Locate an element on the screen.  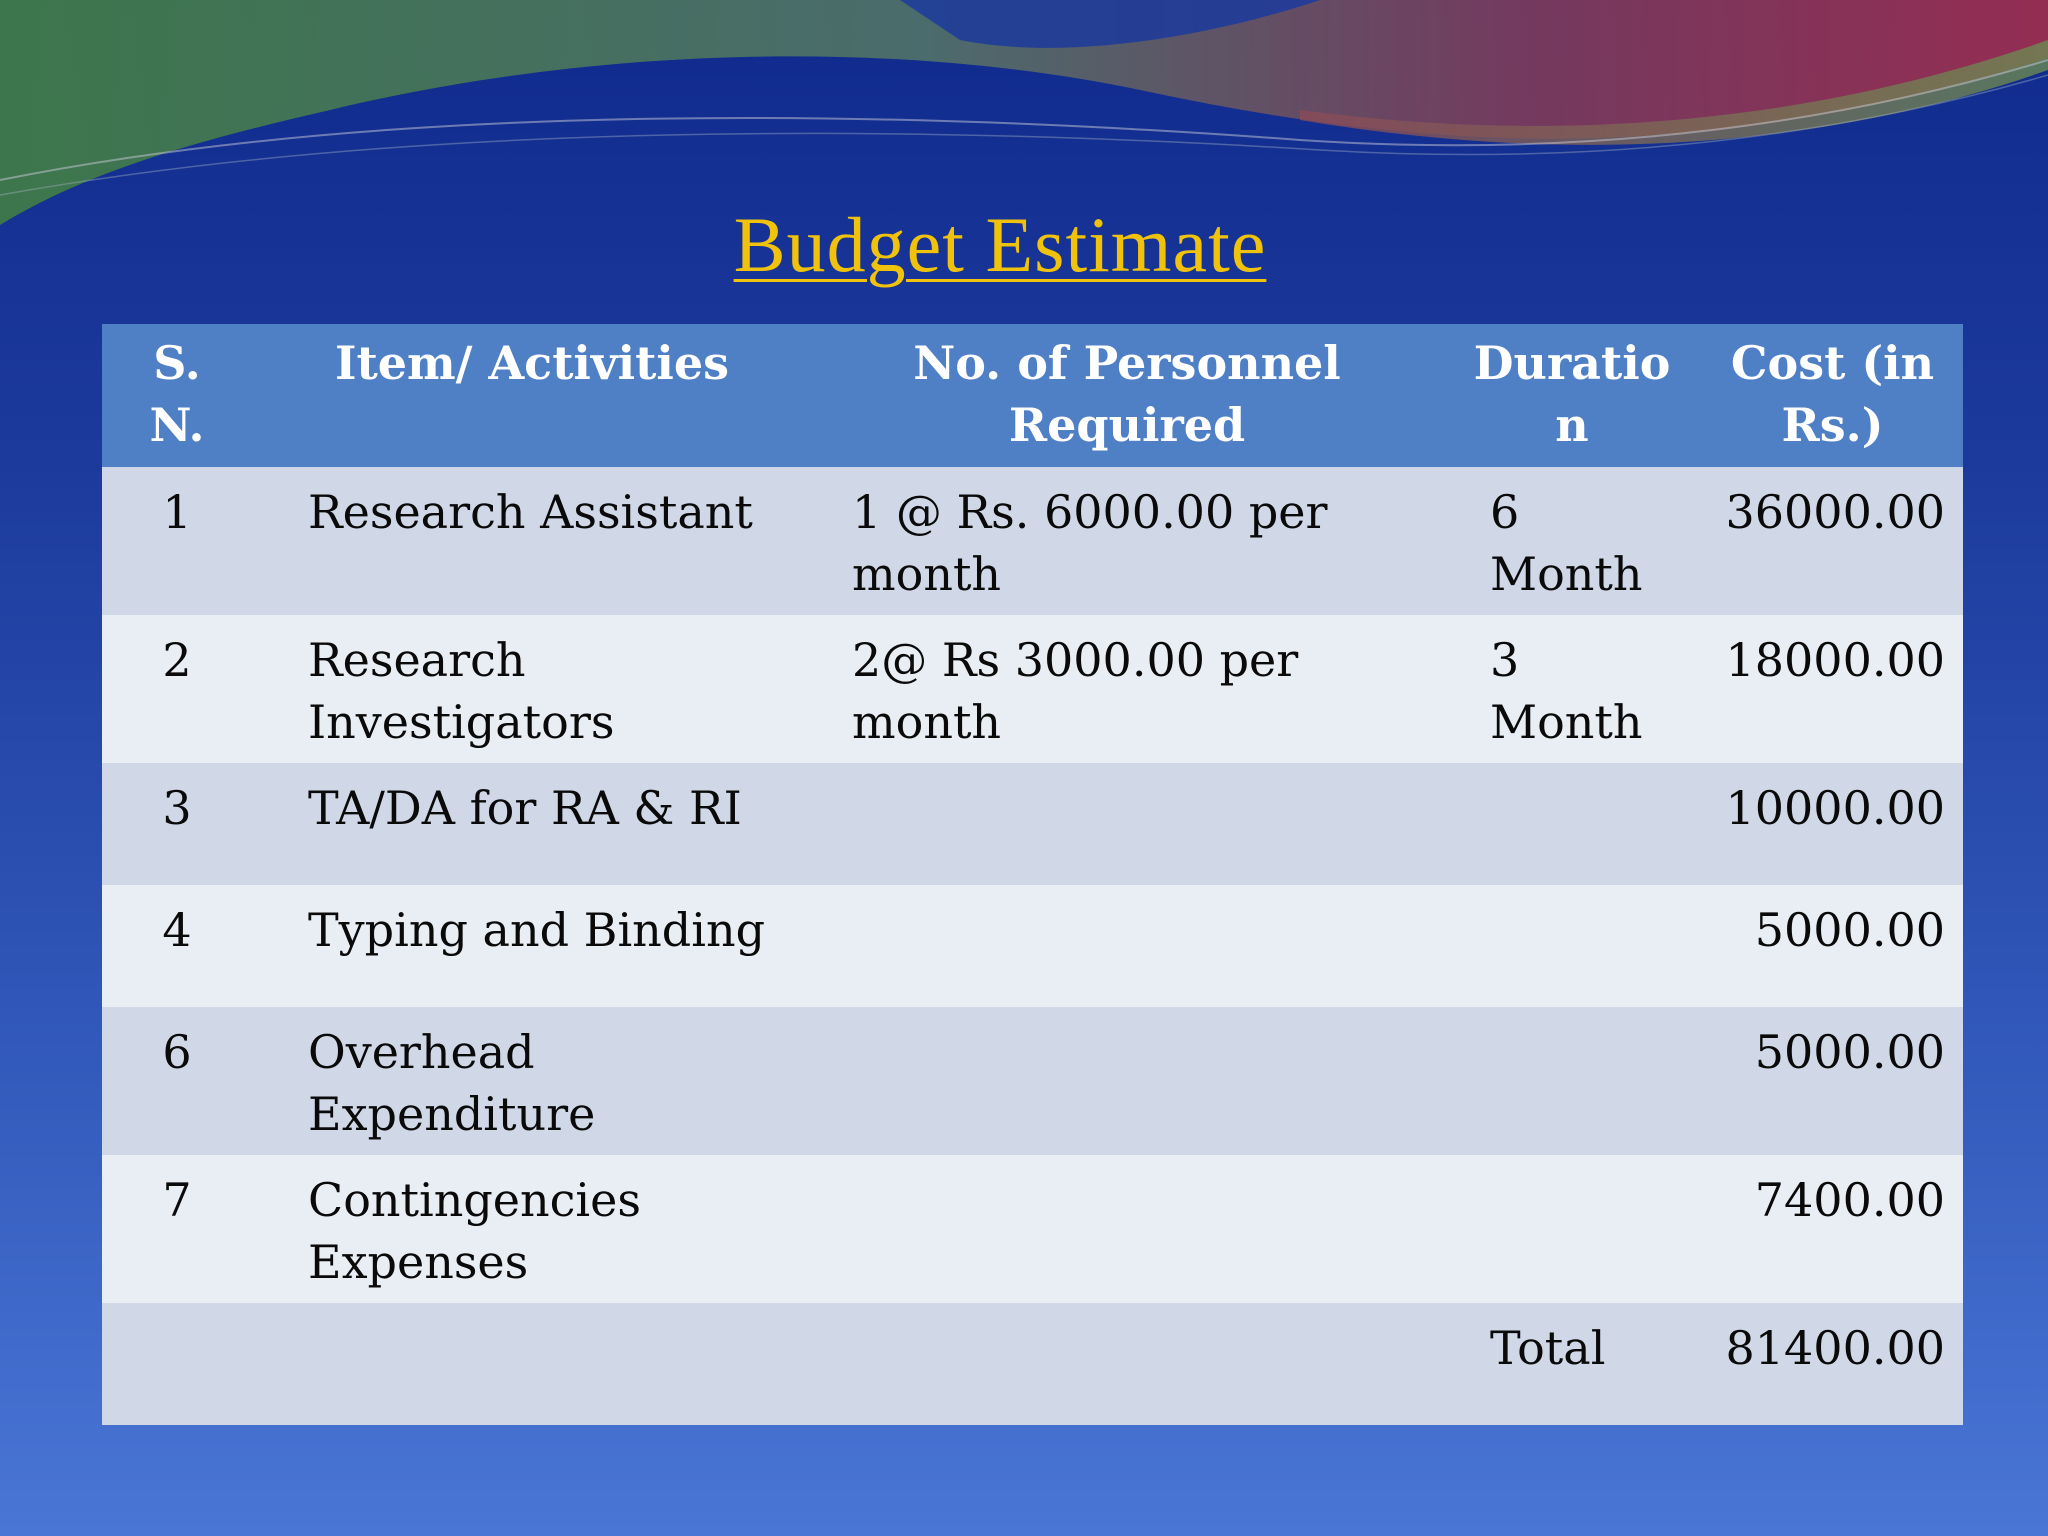
table-row: 6 Overhead Expenditure 5000.00 is located at coordinates (1032, 1081).